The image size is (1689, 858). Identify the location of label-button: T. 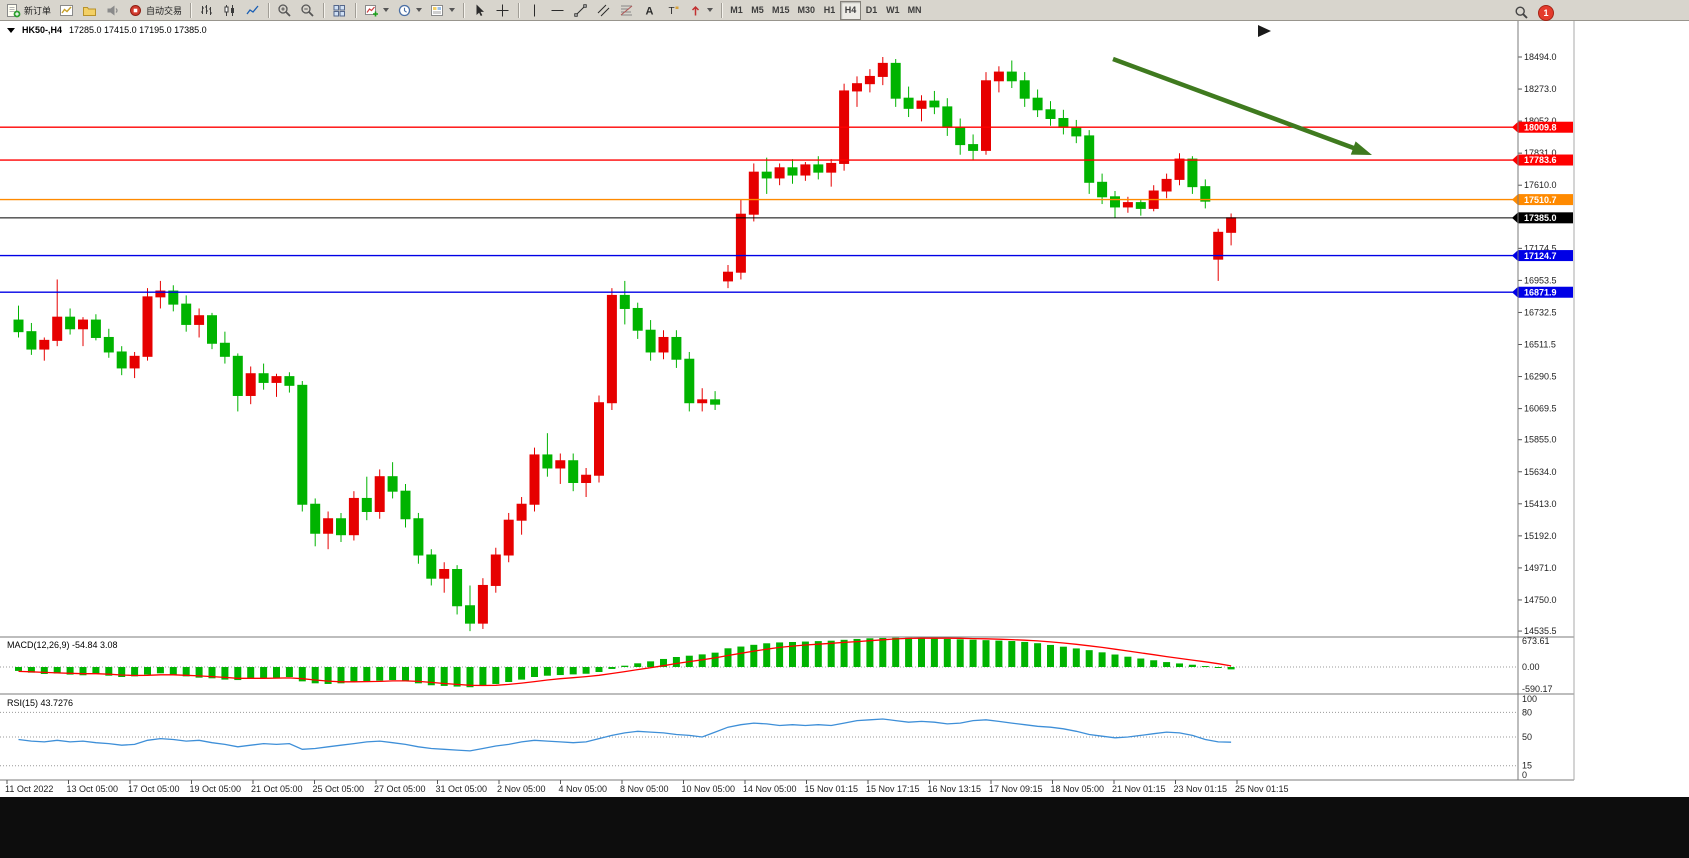
(672, 10).